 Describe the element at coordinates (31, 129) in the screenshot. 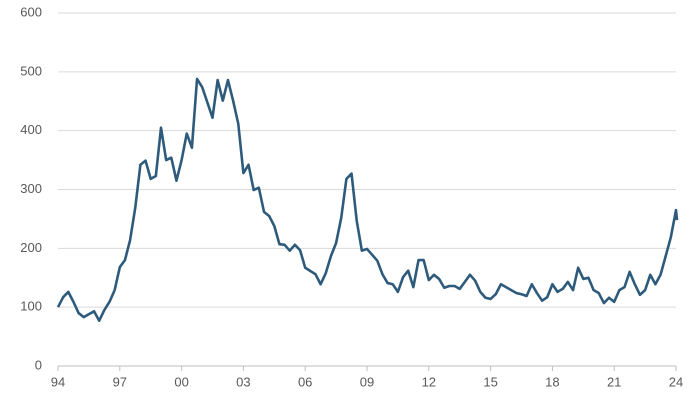

I see `y-tick-label: 400` at that location.